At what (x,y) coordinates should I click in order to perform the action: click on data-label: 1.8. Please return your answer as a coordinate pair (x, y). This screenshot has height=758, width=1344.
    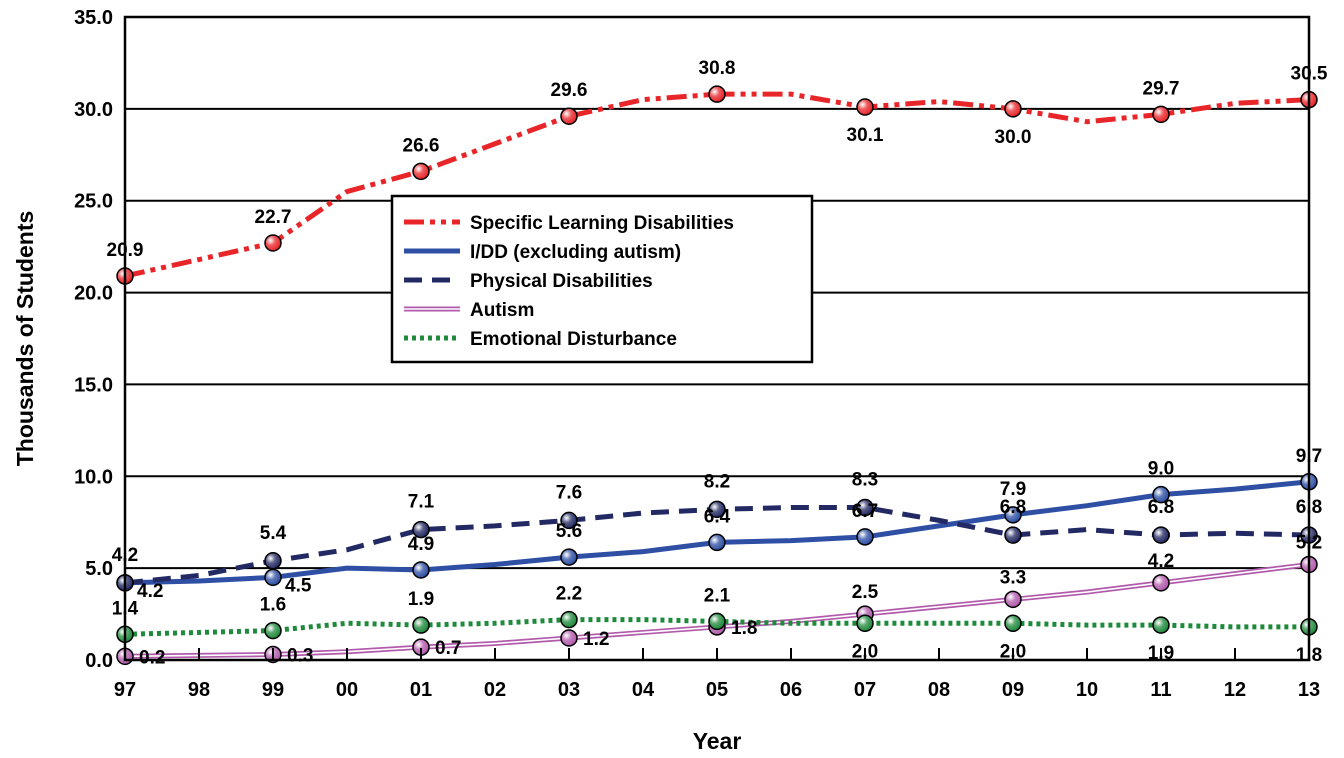
    Looking at the image, I should click on (744, 628).